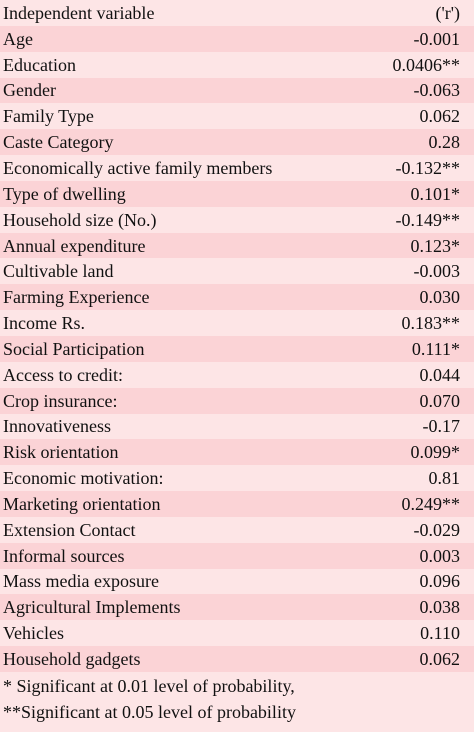 This screenshot has width=474, height=732. Describe the element at coordinates (237, 633) in the screenshot. I see `table-row: Vehicles 0.110` at that location.